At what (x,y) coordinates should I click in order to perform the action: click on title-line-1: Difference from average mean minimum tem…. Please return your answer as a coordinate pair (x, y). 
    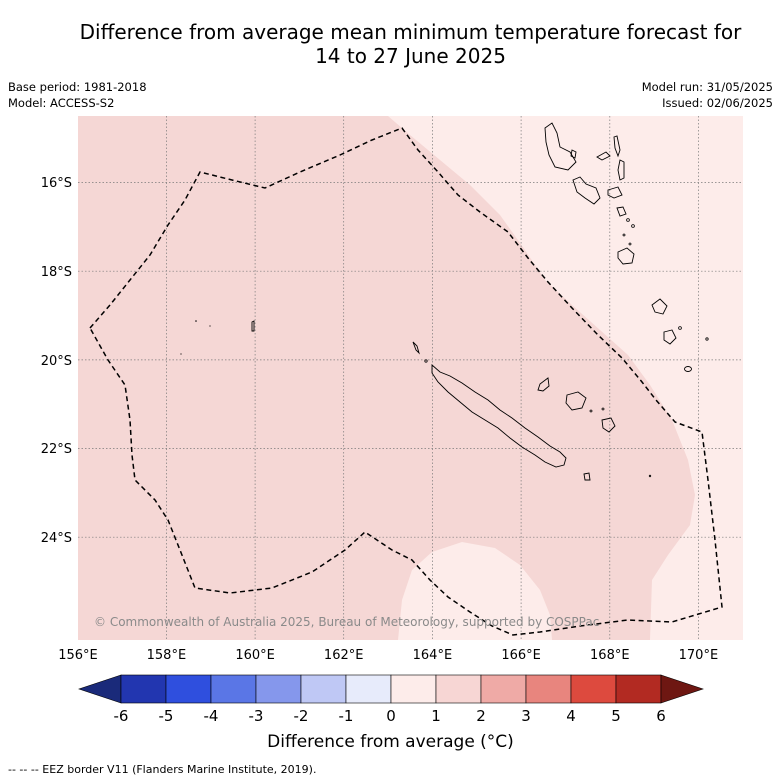
    Looking at the image, I should click on (410, 32).